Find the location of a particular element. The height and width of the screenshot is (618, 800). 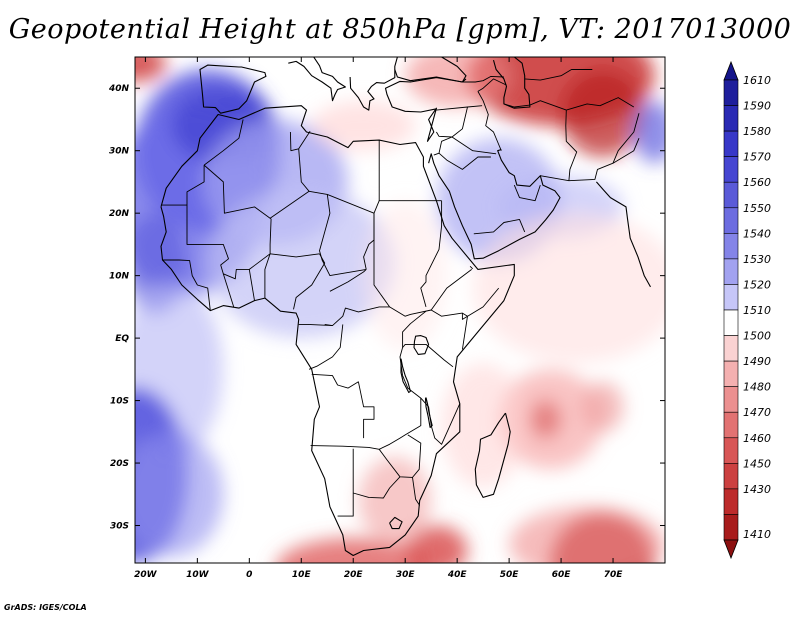

europe-south-outline is located at coordinates (233, 89).